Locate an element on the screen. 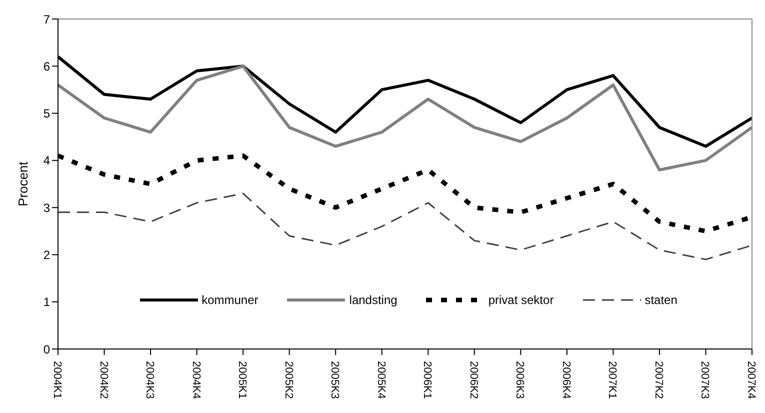 The height and width of the screenshot is (413, 765). x-tick-label: 2007K2 is located at coordinates (658, 380).